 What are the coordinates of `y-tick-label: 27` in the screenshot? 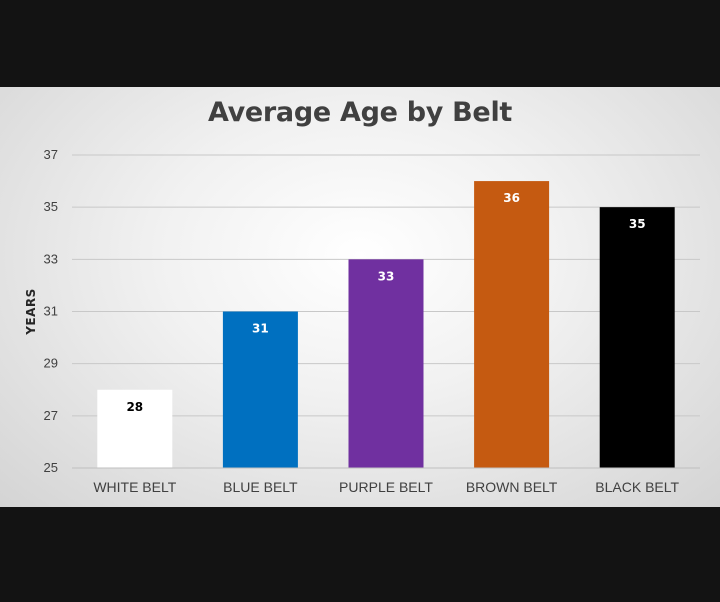 It's located at (51, 415).